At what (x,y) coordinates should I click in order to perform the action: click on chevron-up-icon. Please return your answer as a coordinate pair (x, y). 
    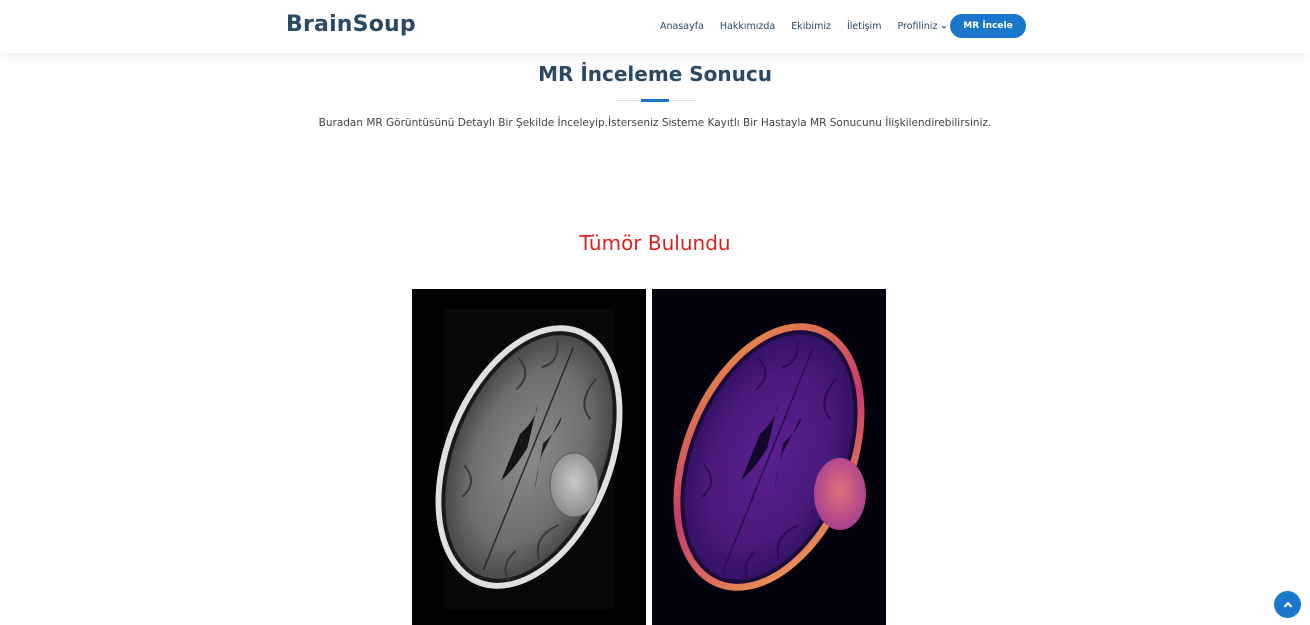
    Looking at the image, I should click on (1287, 604).